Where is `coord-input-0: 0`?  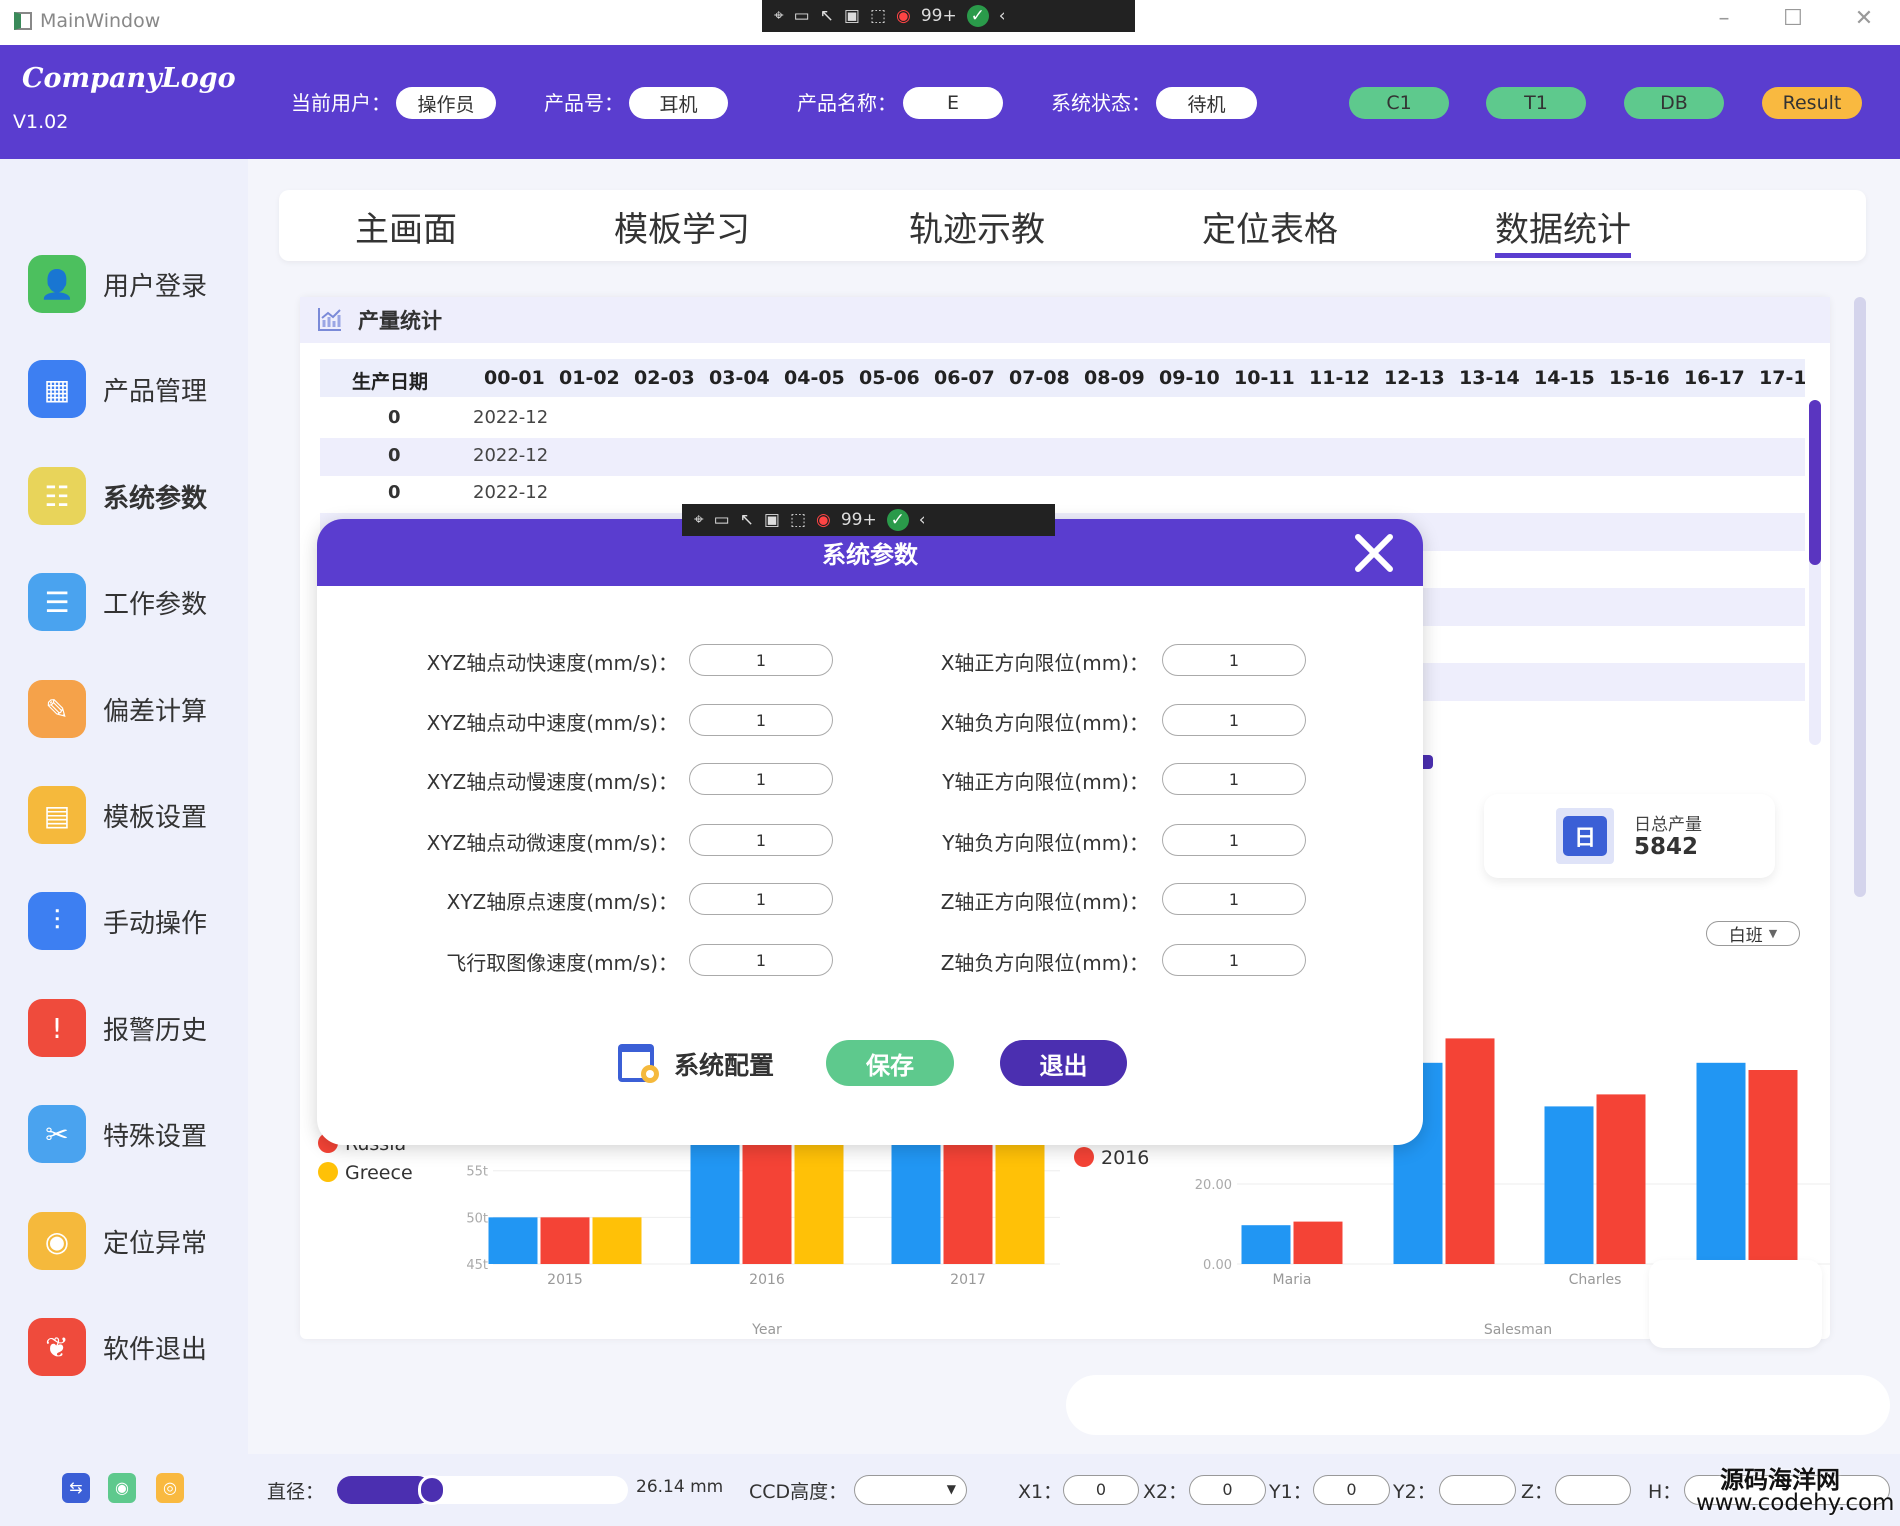 coord-input-0: 0 is located at coordinates (1101, 1490).